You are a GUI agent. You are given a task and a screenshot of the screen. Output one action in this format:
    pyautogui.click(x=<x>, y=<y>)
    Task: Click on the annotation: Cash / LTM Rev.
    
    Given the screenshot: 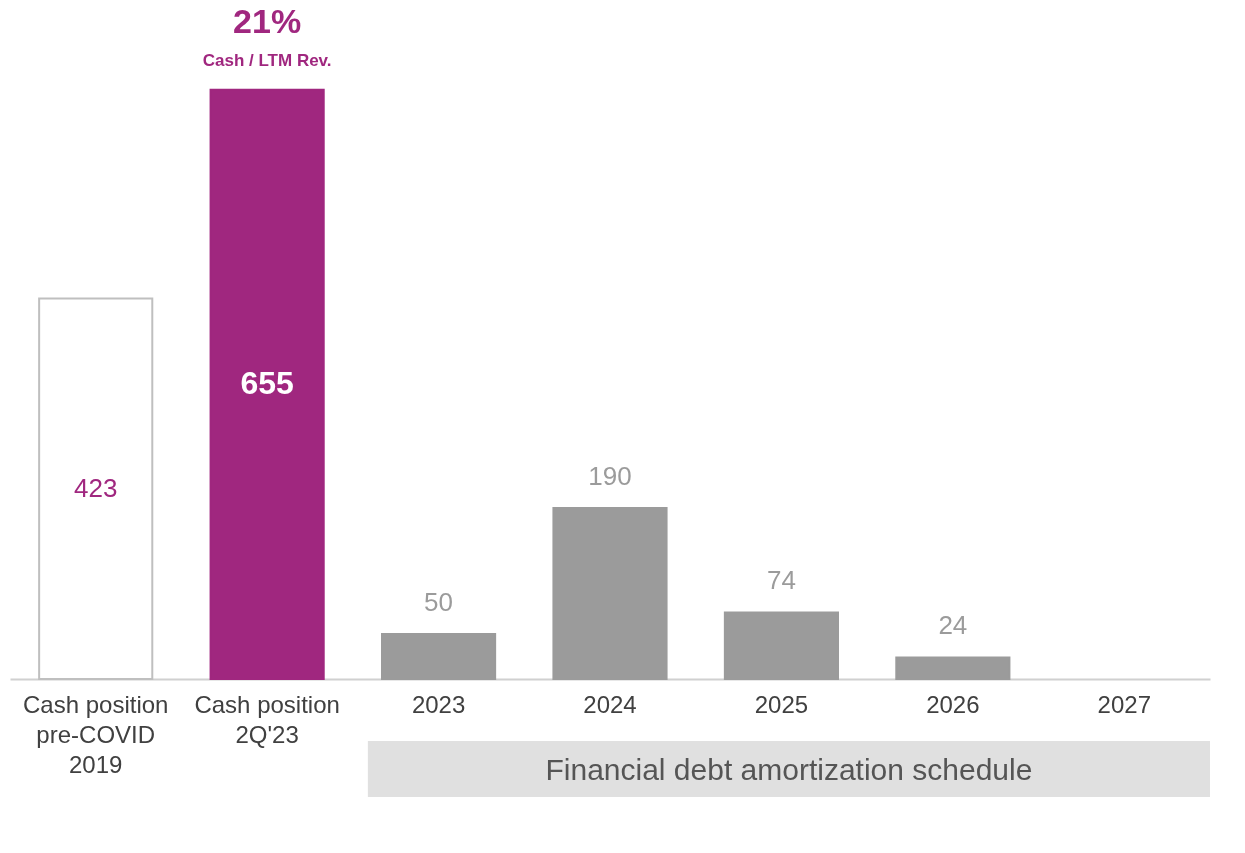 What is the action you would take?
    pyautogui.click(x=267, y=60)
    